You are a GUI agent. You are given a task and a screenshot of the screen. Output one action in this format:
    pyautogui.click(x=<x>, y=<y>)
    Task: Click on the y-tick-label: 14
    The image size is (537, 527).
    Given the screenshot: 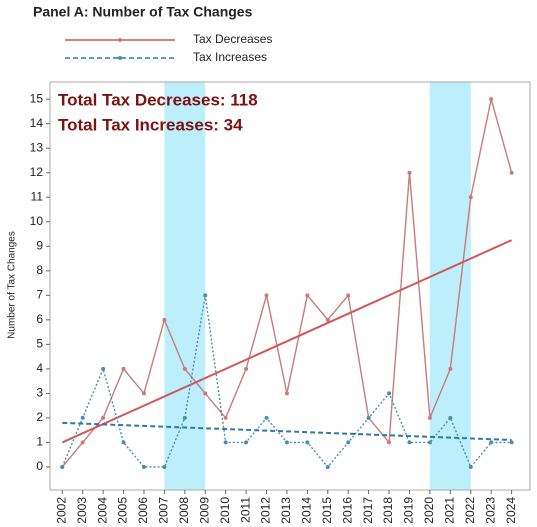 What is the action you would take?
    pyautogui.click(x=37, y=123)
    